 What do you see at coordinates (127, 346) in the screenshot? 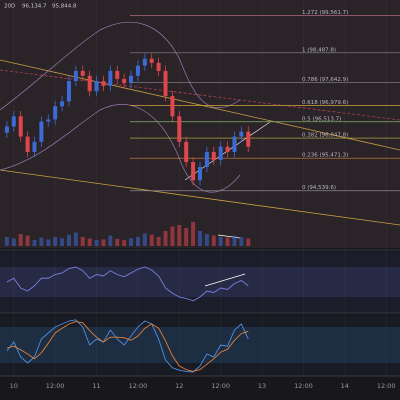
I see `stoch-k-line` at bounding box center [127, 346].